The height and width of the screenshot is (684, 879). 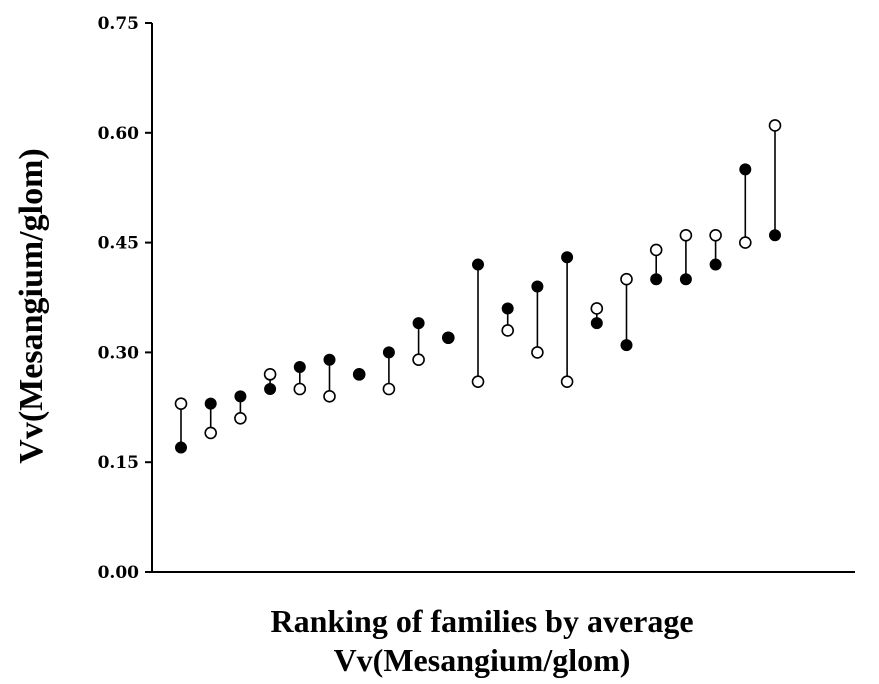 What do you see at coordinates (119, 573) in the screenshot?
I see `y-tick-label: 0.00` at bounding box center [119, 573].